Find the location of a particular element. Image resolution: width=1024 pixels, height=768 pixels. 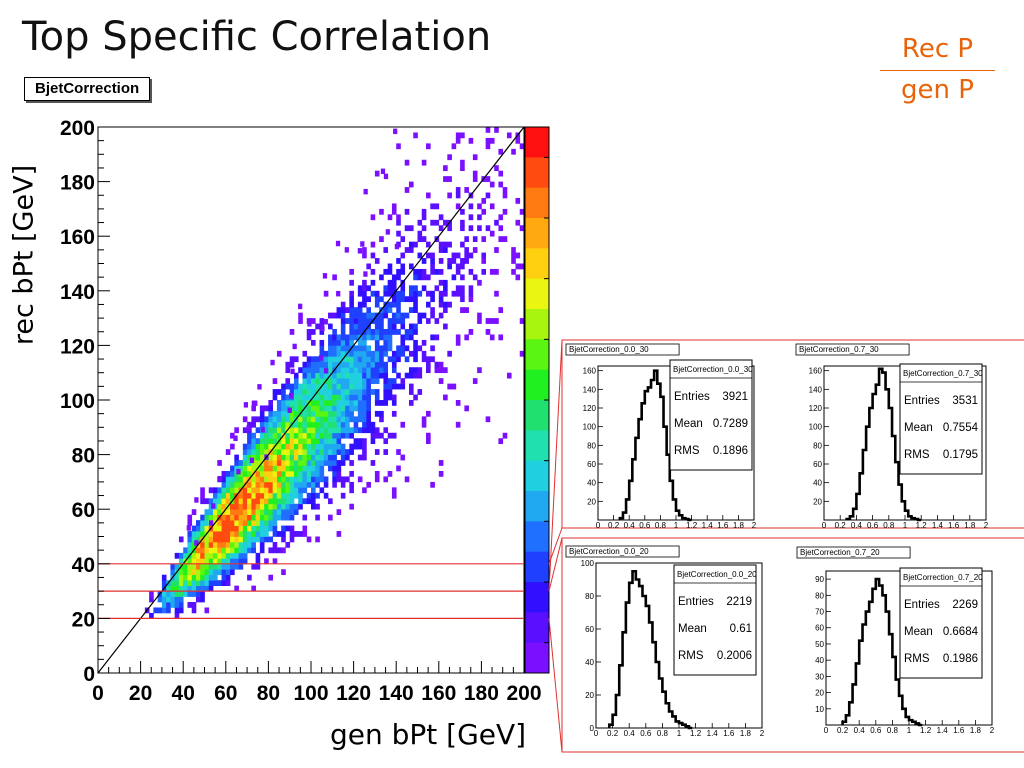

colorbar-frame is located at coordinates (537, 400).